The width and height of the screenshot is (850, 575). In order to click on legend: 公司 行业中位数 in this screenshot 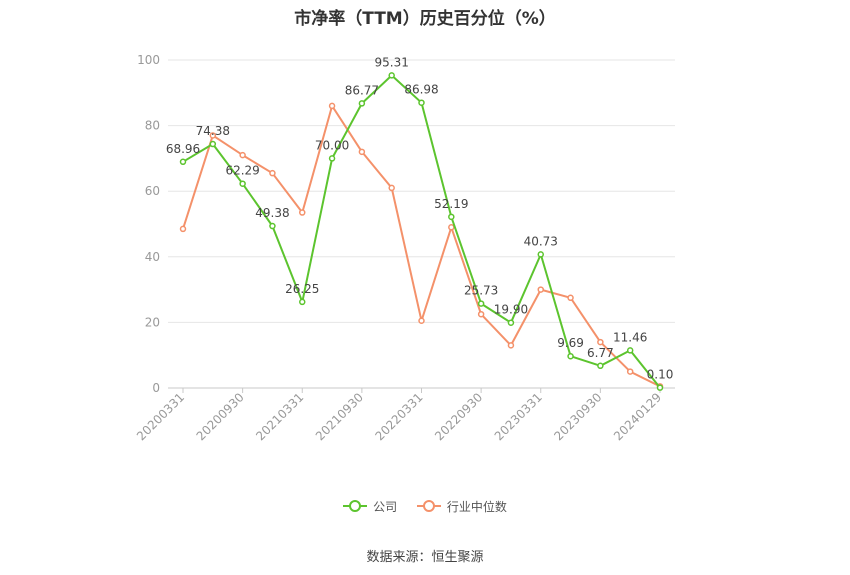, I will do `click(425, 505)`.